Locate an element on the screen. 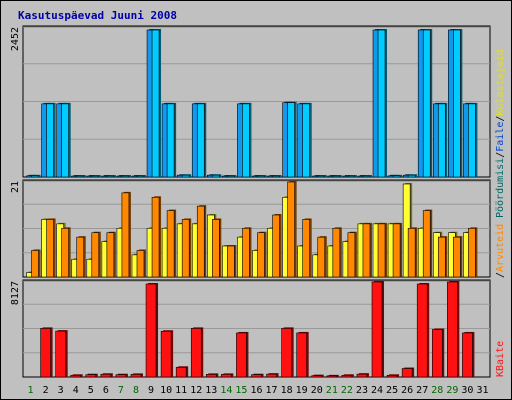 The width and height of the screenshot is (512, 400). legend-text: KBaite is located at coordinates (500, 359).